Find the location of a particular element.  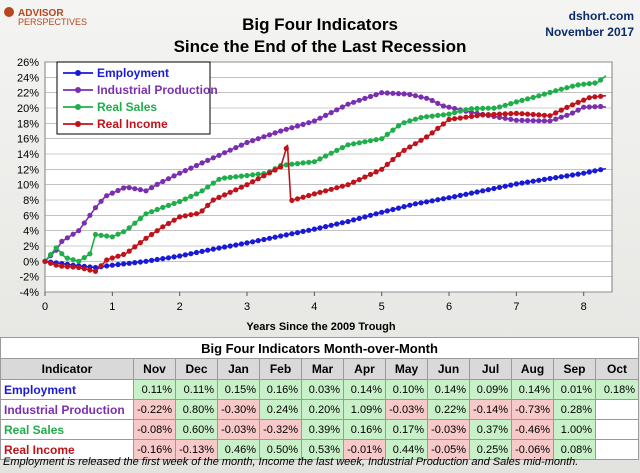

y-tick-label: 24% is located at coordinates (28, 78).